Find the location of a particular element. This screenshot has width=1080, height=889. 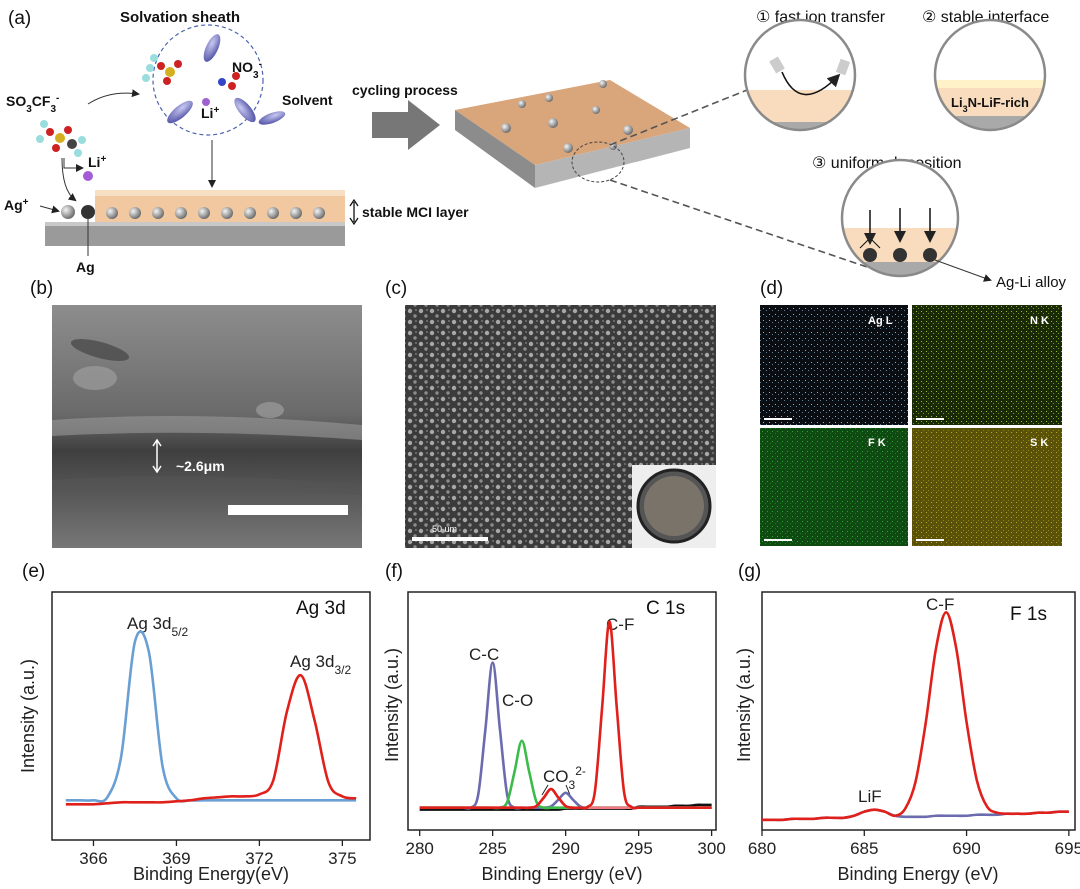

label: Solvation sheath is located at coordinates (180, 17).